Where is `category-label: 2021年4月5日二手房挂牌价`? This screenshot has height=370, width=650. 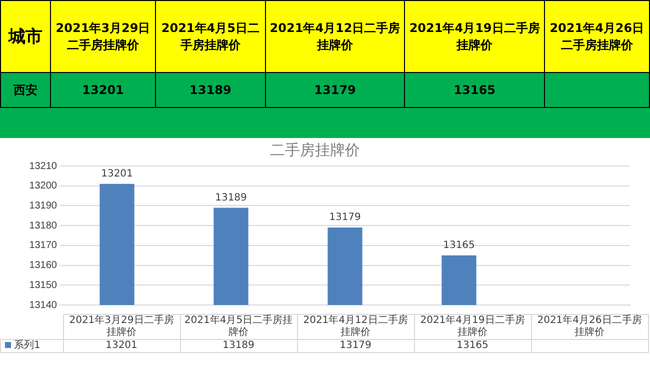
category-label: 2021年4月5日二手房挂牌价 is located at coordinates (210, 36).